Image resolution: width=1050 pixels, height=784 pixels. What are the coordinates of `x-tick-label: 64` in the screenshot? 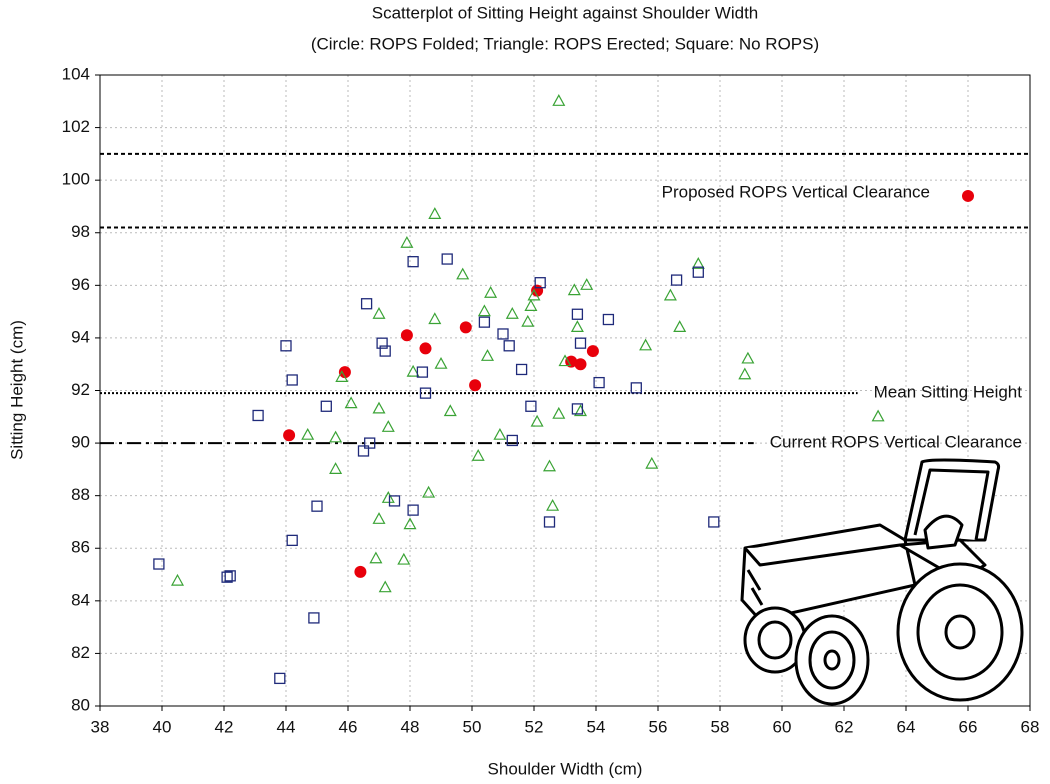 It's located at (906, 726).